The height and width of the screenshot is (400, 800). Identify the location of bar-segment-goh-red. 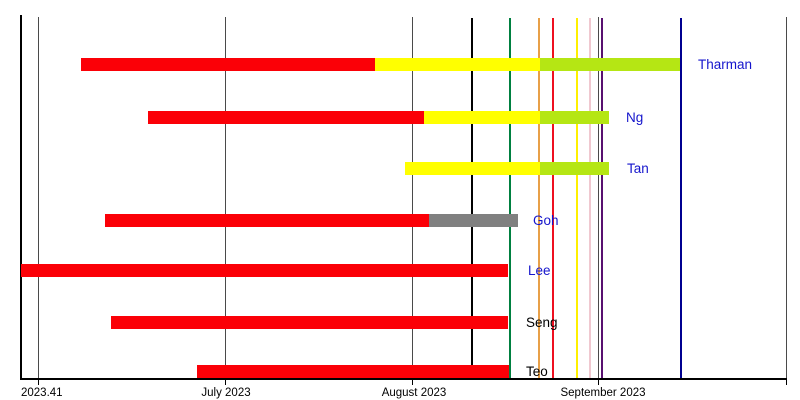
(267, 220).